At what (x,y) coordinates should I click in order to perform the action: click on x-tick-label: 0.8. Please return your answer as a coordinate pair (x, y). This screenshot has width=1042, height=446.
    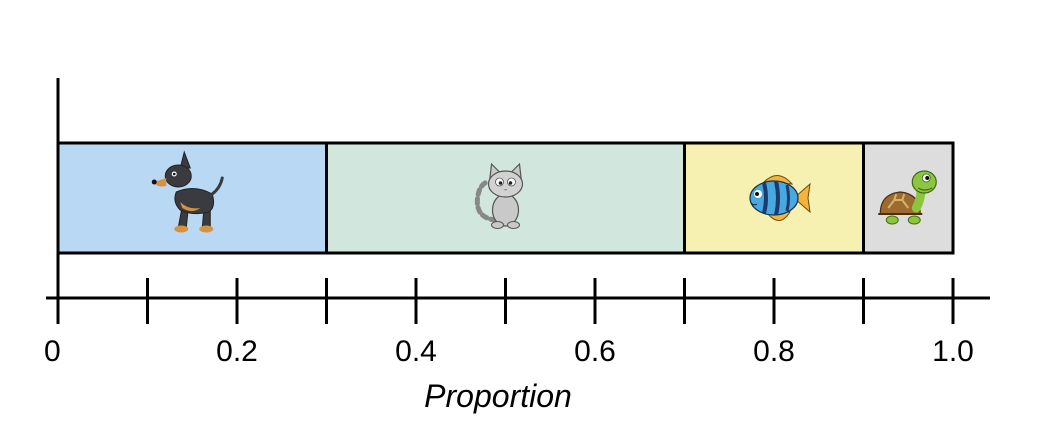
    Looking at the image, I should click on (774, 351).